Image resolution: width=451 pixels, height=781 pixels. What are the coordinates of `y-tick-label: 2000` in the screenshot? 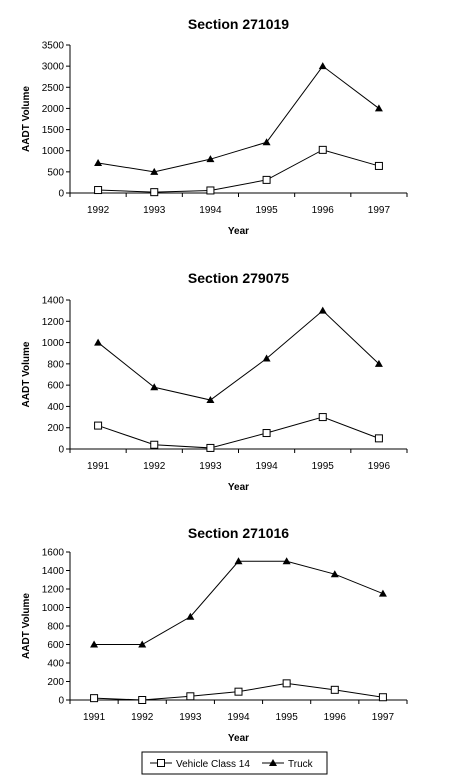 It's located at (53, 109).